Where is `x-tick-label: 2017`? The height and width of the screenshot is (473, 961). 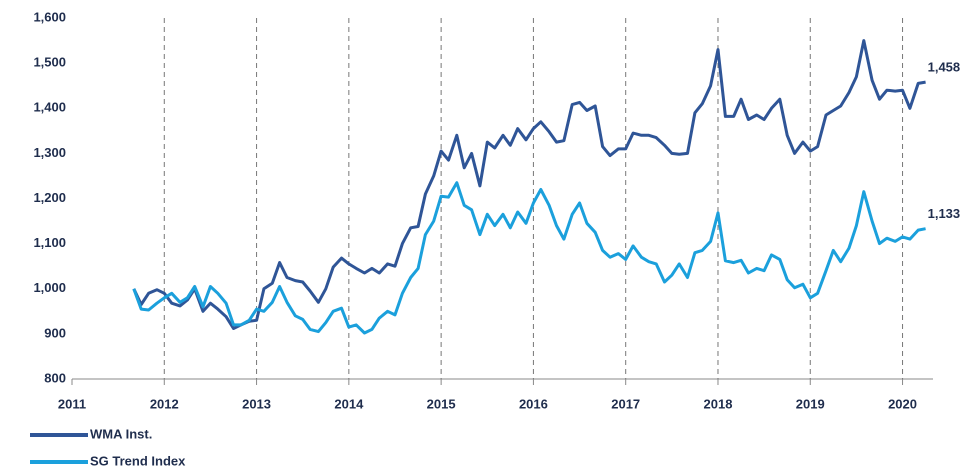
x-tick-label: 2017 is located at coordinates (625, 403).